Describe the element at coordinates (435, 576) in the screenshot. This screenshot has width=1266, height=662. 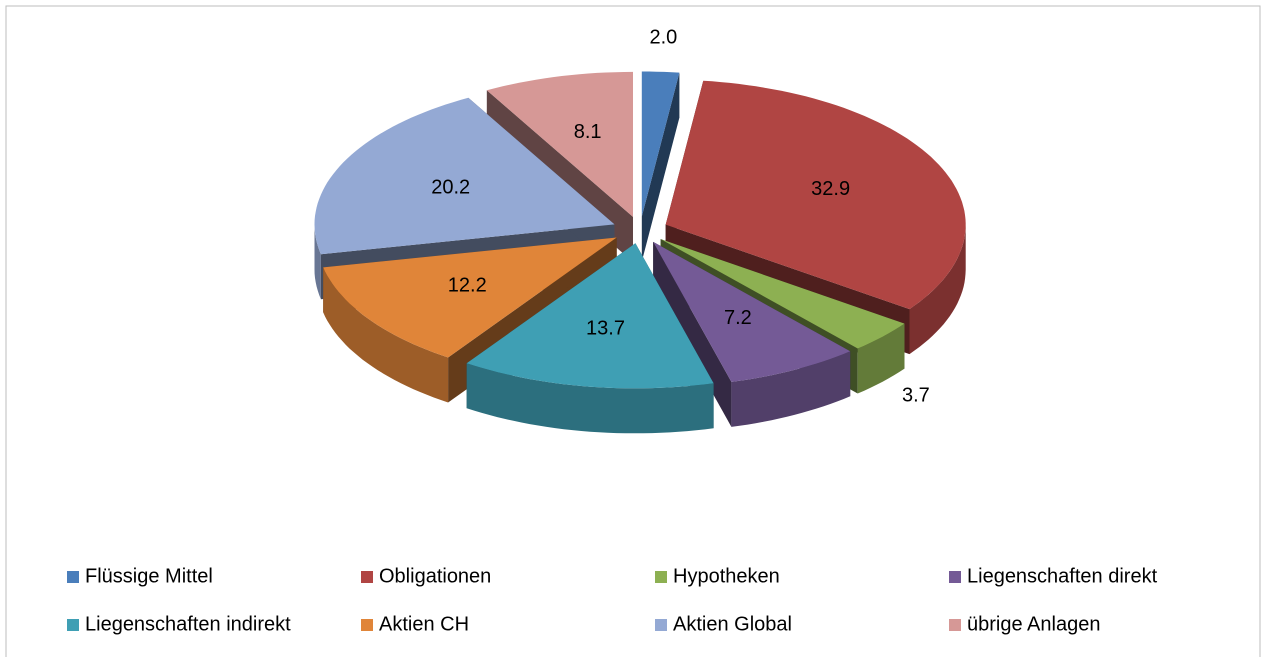
I see `legend-label: Obligationen` at that location.